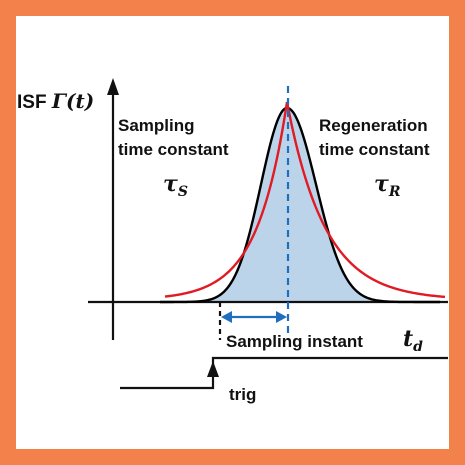  What do you see at coordinates (373, 125) in the screenshot?
I see `regen-label-line1: Regeneration` at bounding box center [373, 125].